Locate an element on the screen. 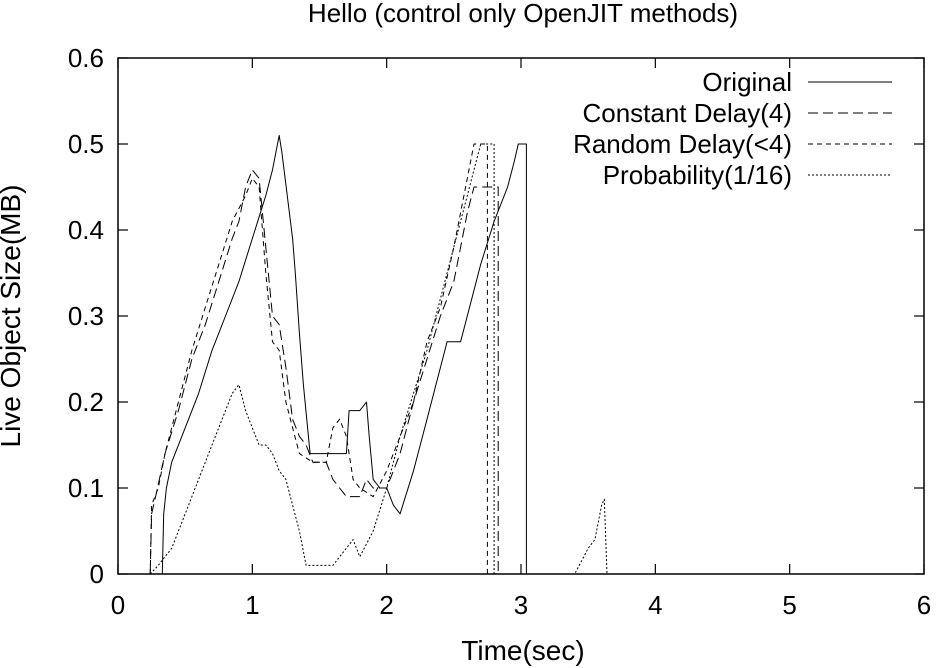 This screenshot has width=936, height=668. x-tick-label: 3 is located at coordinates (521, 605).